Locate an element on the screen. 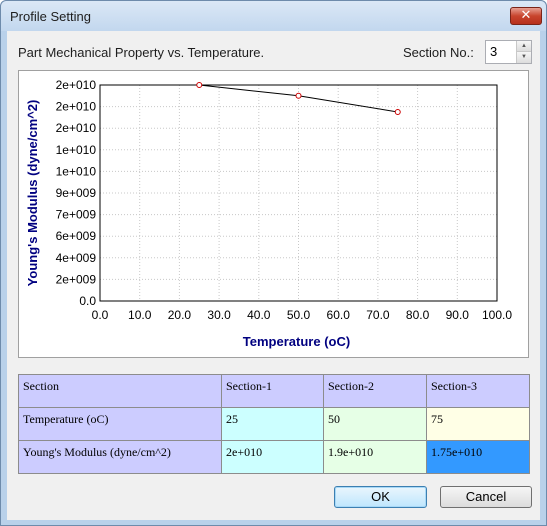 This screenshot has height=526, width=547. y-tick-label: 0.0 is located at coordinates (87, 301).